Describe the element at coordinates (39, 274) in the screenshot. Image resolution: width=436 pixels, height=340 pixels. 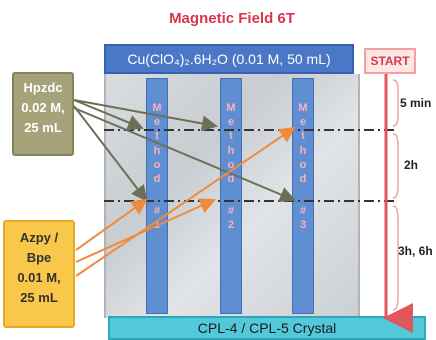
I see `azpy-bpe-reagent-box: Azpy / Bpe 0.01 M, 25 mL` at that location.